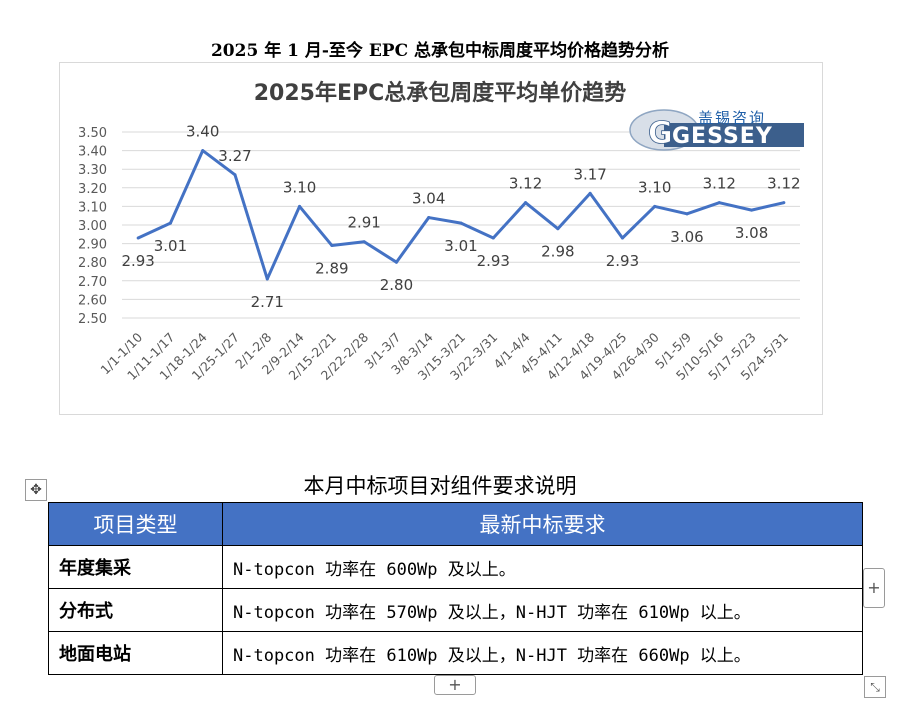 The image size is (917, 711). I want to click on data-label: 2.80, so click(396, 285).